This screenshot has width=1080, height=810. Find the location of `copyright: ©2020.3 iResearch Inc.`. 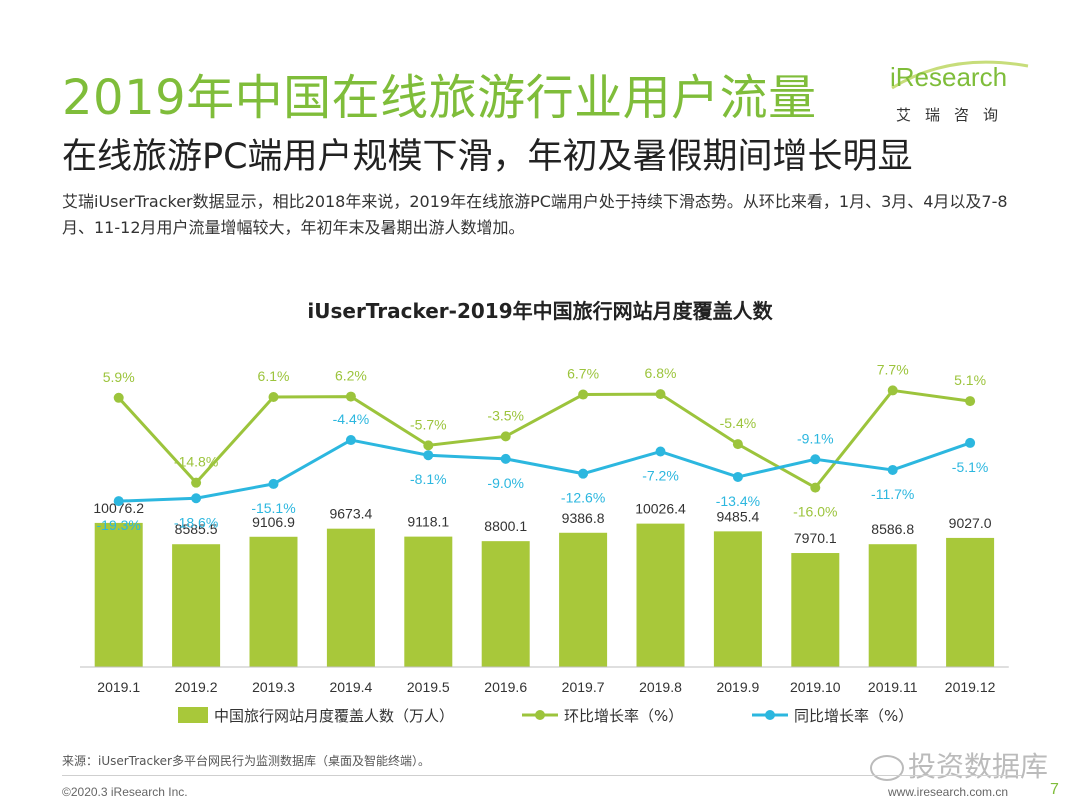

copyright: ©2020.3 iResearch Inc. is located at coordinates (125, 792).